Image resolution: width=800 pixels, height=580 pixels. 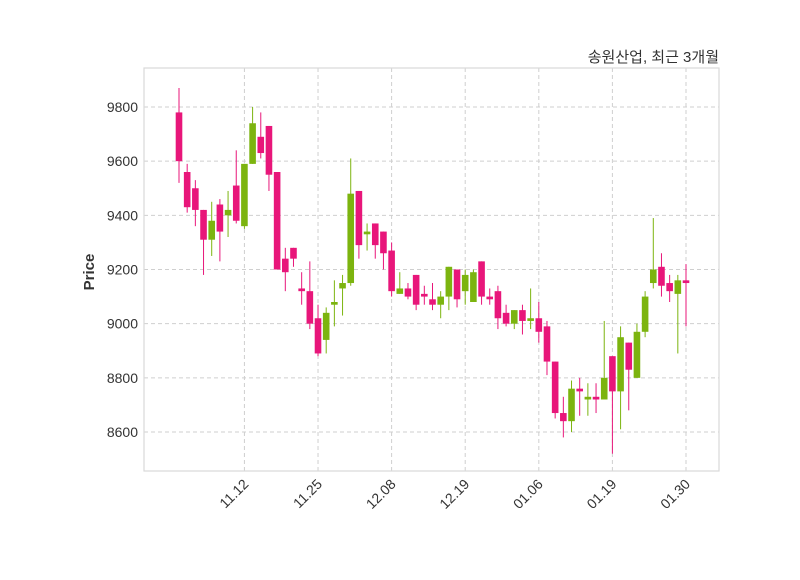 What do you see at coordinates (122, 378) in the screenshot?
I see `y-tick-label: 8800` at bounding box center [122, 378].